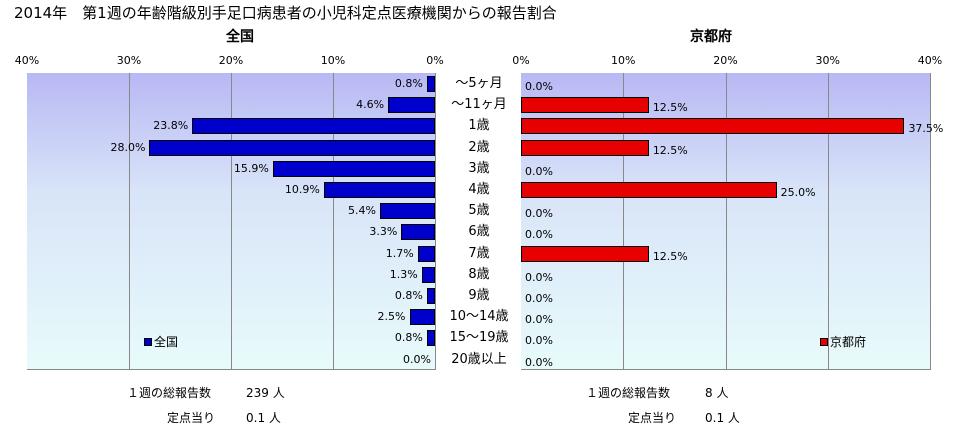  I want to click on legend-kyoto: 京都府, so click(843, 341).